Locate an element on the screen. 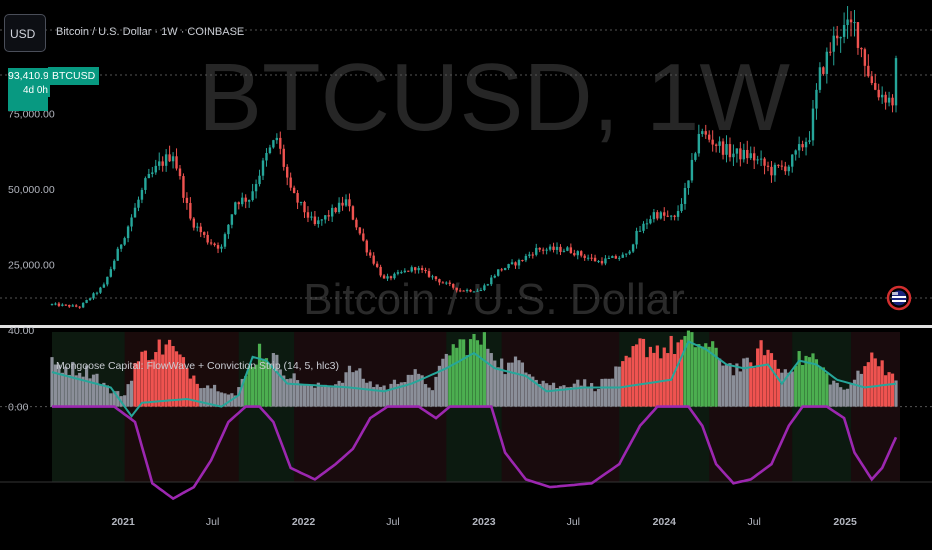 This screenshot has width=932, height=550. us-flag-icon is located at coordinates (899, 296).